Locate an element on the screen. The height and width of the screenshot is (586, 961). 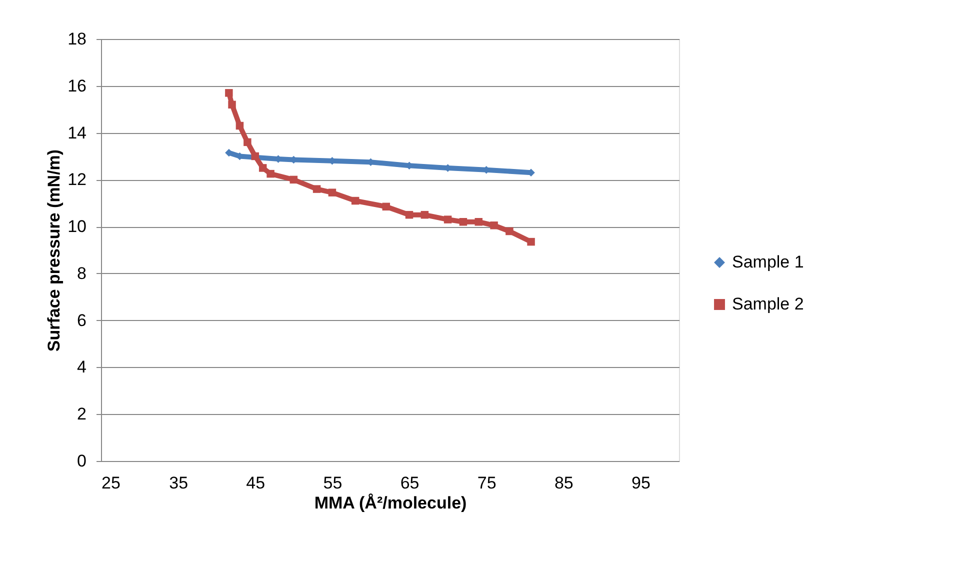
legend-label: Sample 1 is located at coordinates (768, 262).